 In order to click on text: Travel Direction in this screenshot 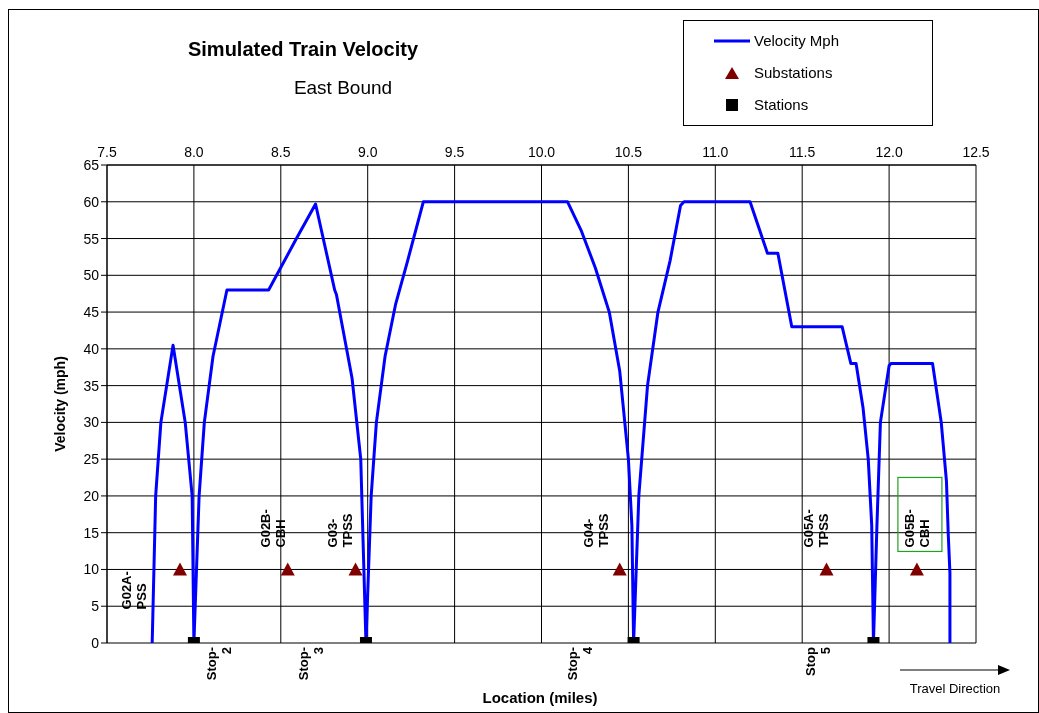, I will do `click(955, 688)`.